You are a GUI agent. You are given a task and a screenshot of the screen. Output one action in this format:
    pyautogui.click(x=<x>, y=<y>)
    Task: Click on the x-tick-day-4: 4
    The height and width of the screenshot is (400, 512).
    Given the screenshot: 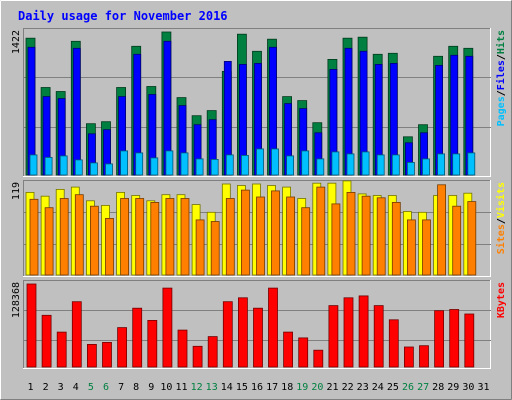 What is the action you would take?
    pyautogui.click(x=76, y=387)
    